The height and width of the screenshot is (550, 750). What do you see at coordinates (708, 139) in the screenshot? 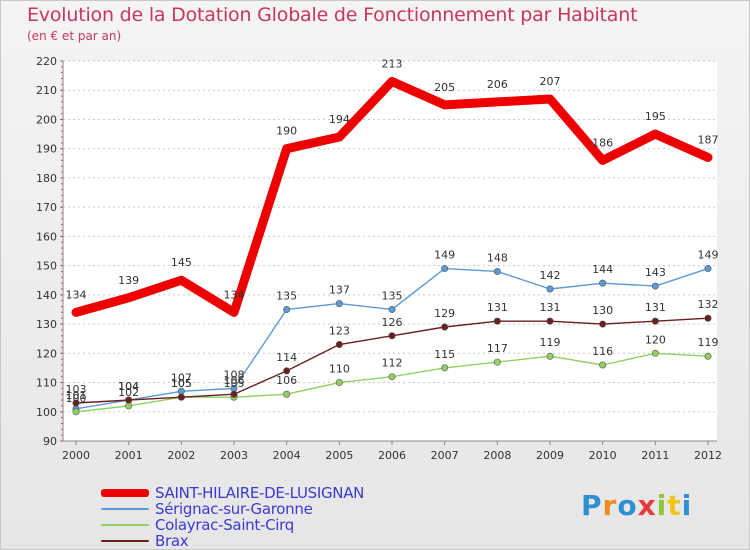
I see `data-label: 187` at bounding box center [708, 139].